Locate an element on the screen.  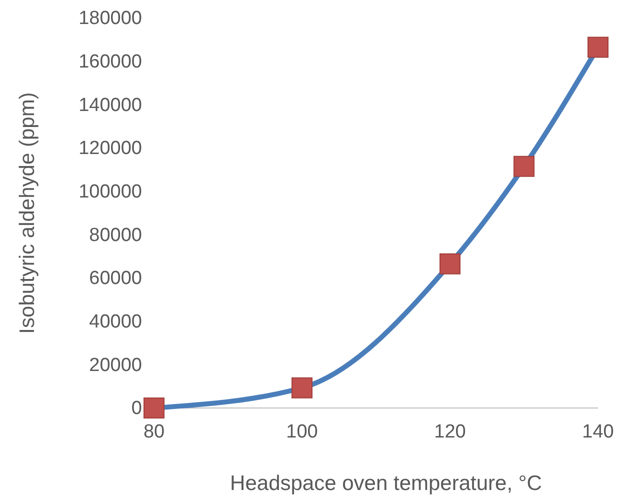
y-tick-label: 20000 is located at coordinates (115, 365).